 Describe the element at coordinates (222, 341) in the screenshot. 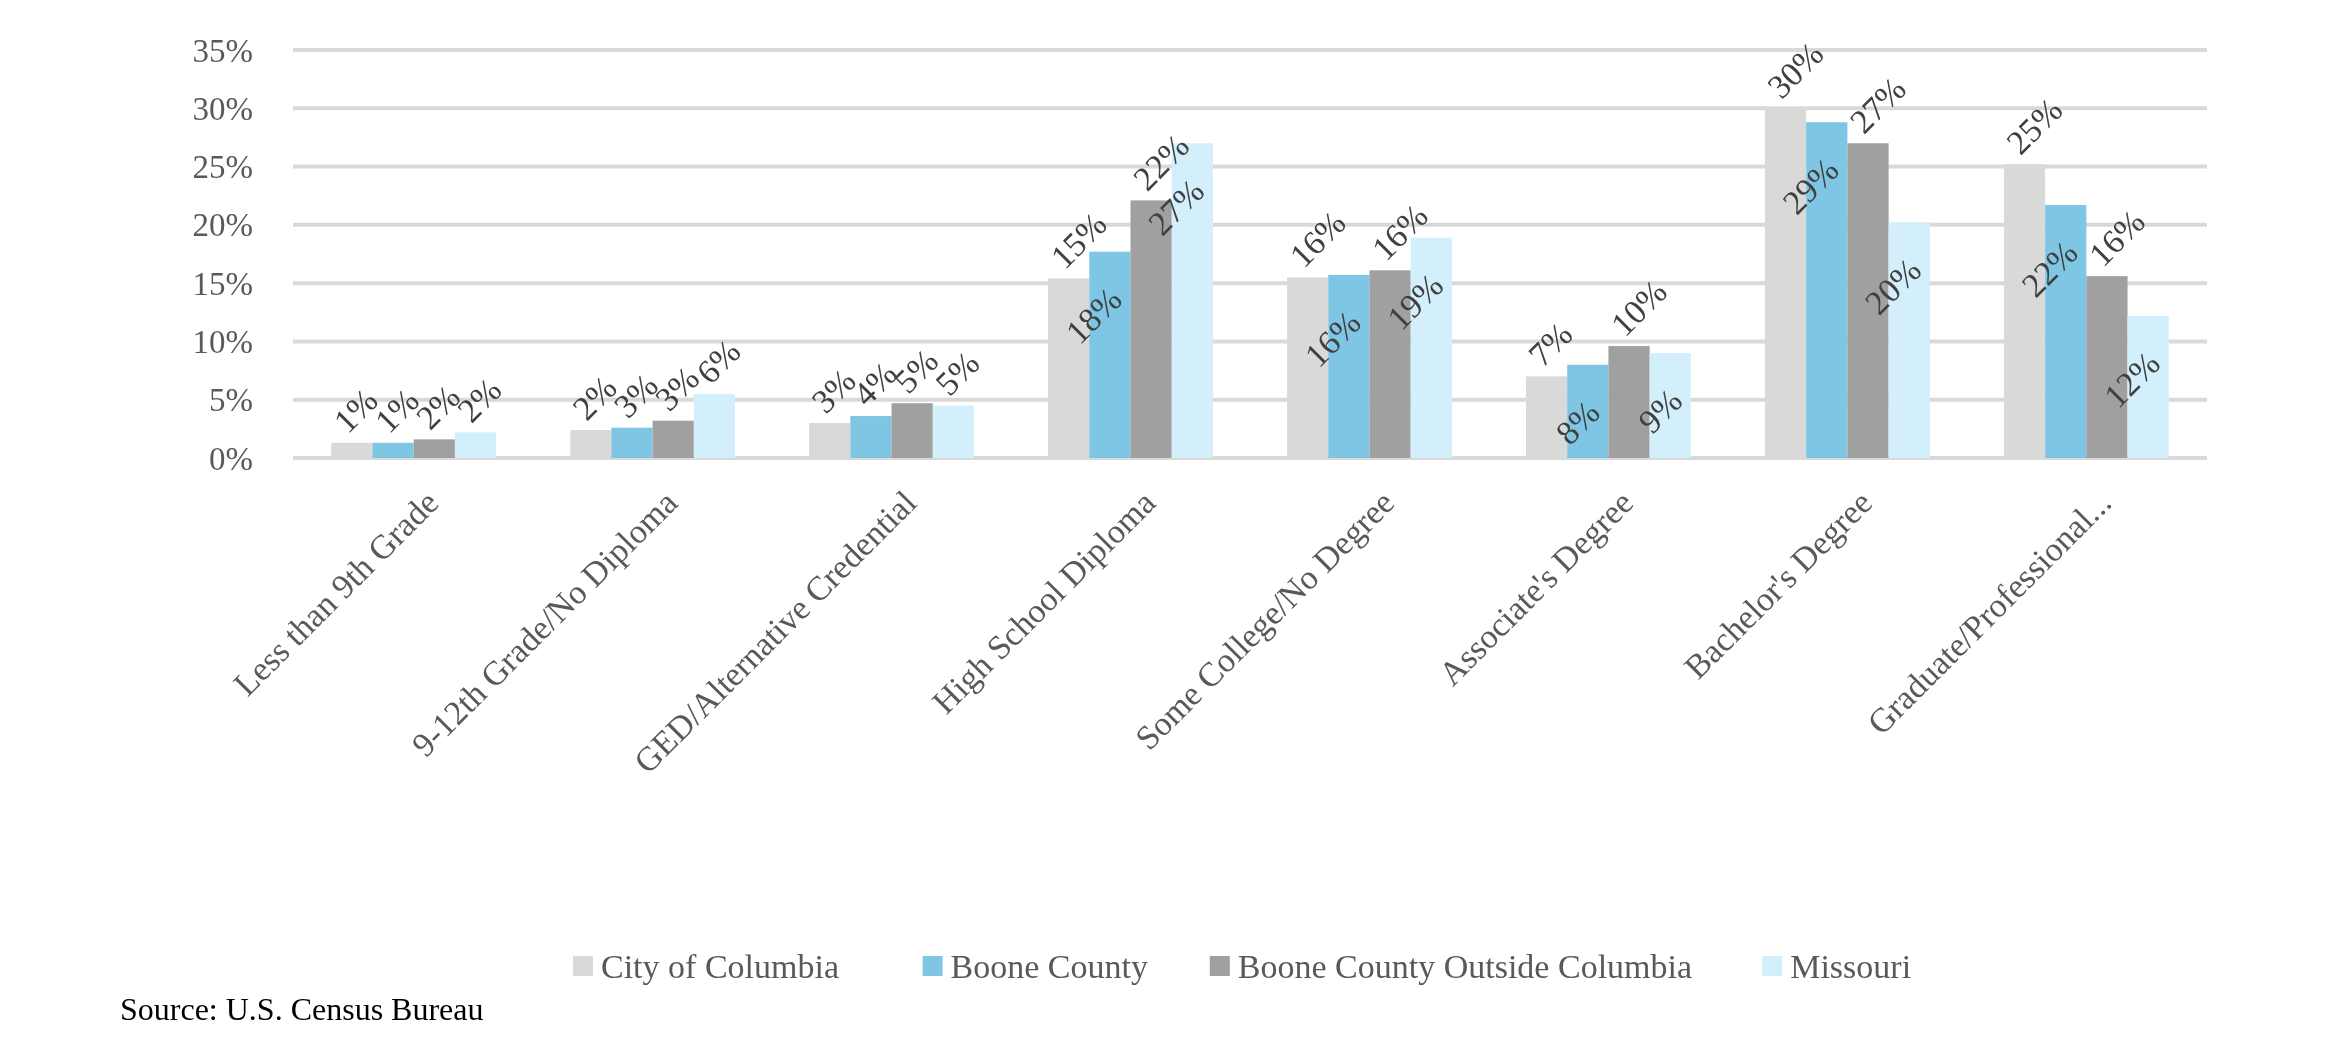

I see `y-tick-label: 10%` at that location.